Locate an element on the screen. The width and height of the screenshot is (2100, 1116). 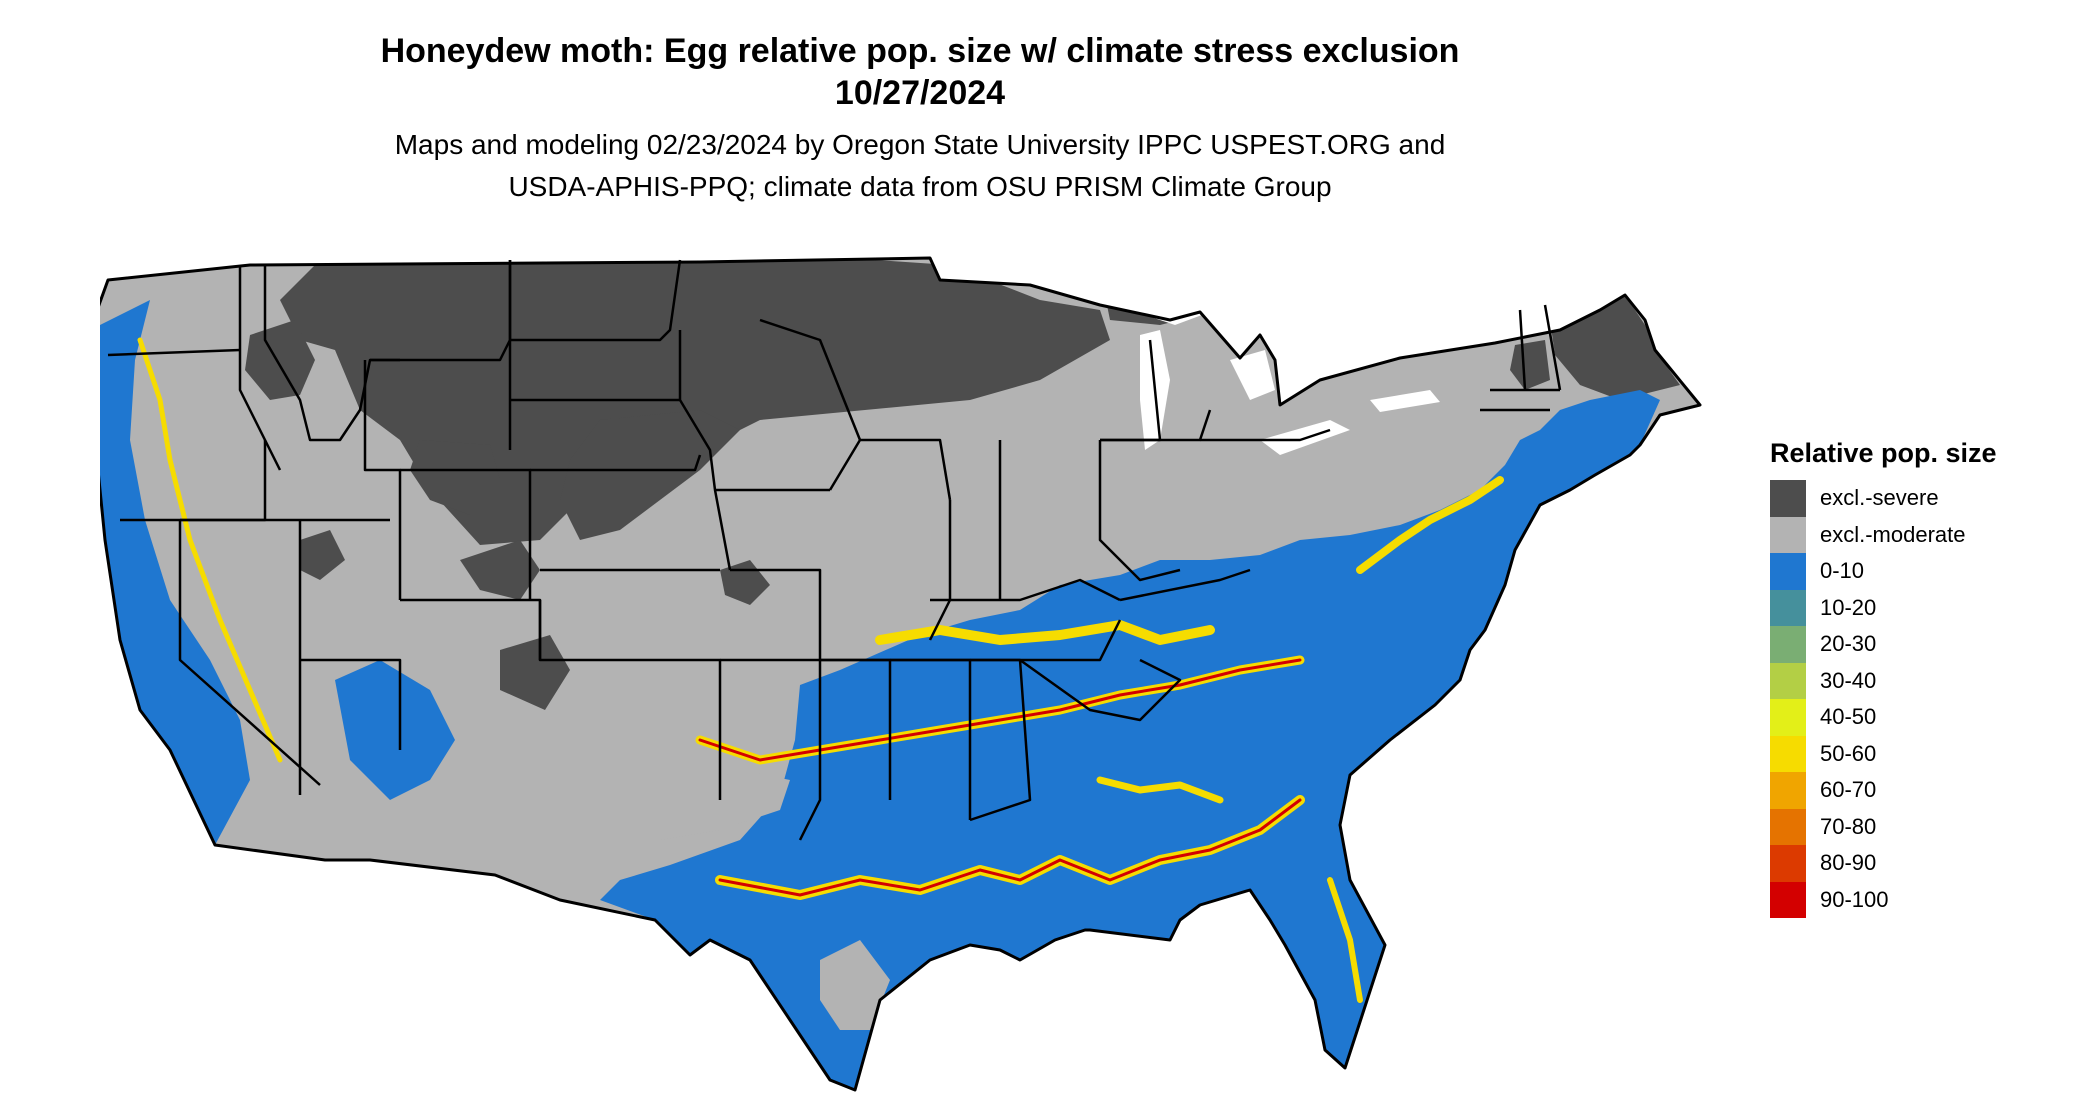
legend-label: 70-80 is located at coordinates (1848, 826).